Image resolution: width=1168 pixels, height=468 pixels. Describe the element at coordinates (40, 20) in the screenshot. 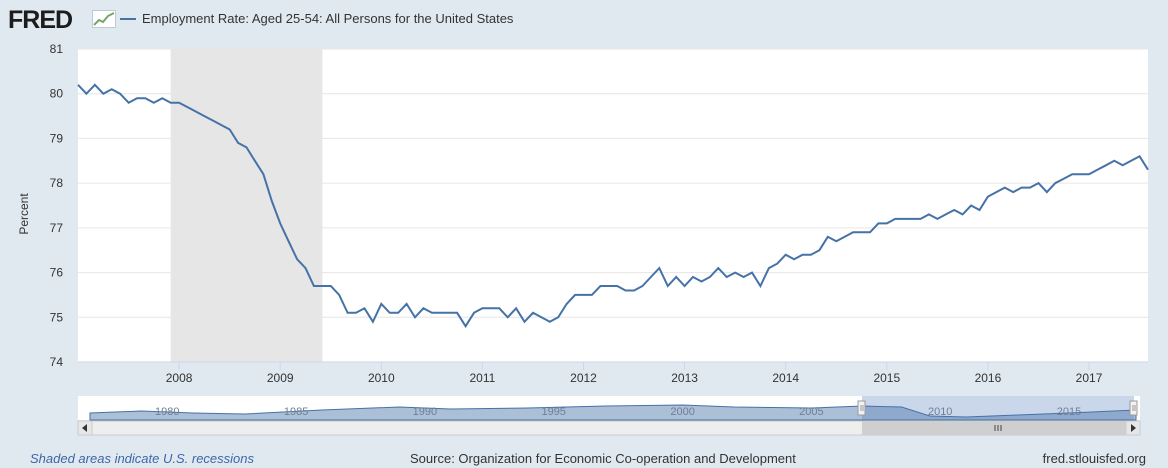

I see `fred-logo: FRED` at that location.